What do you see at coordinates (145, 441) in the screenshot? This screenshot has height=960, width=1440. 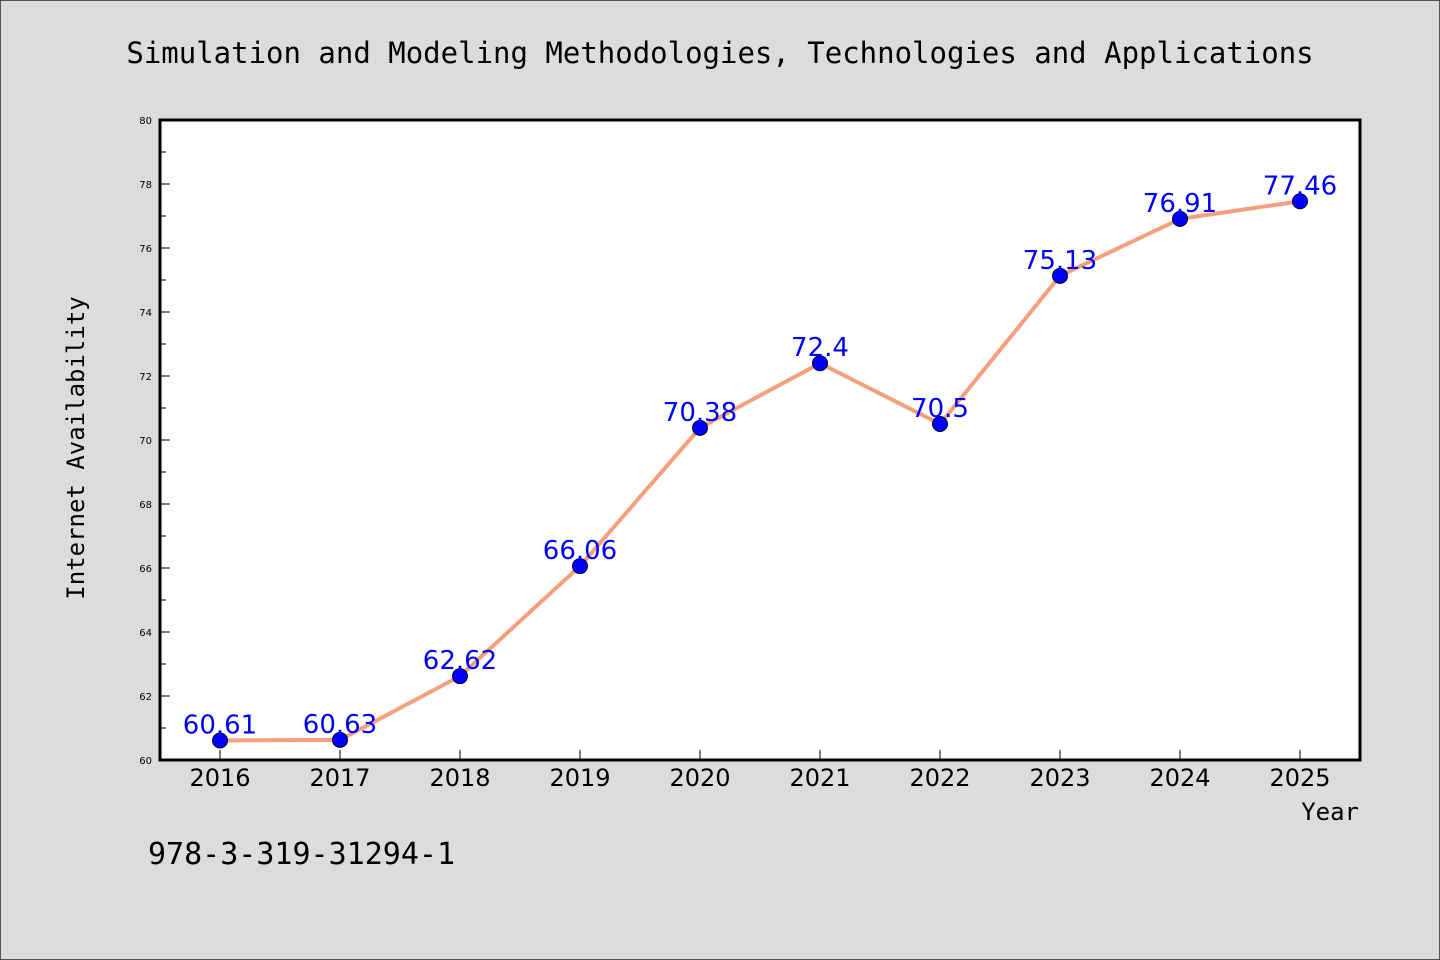 I see `y-tick-label: 70` at bounding box center [145, 441].